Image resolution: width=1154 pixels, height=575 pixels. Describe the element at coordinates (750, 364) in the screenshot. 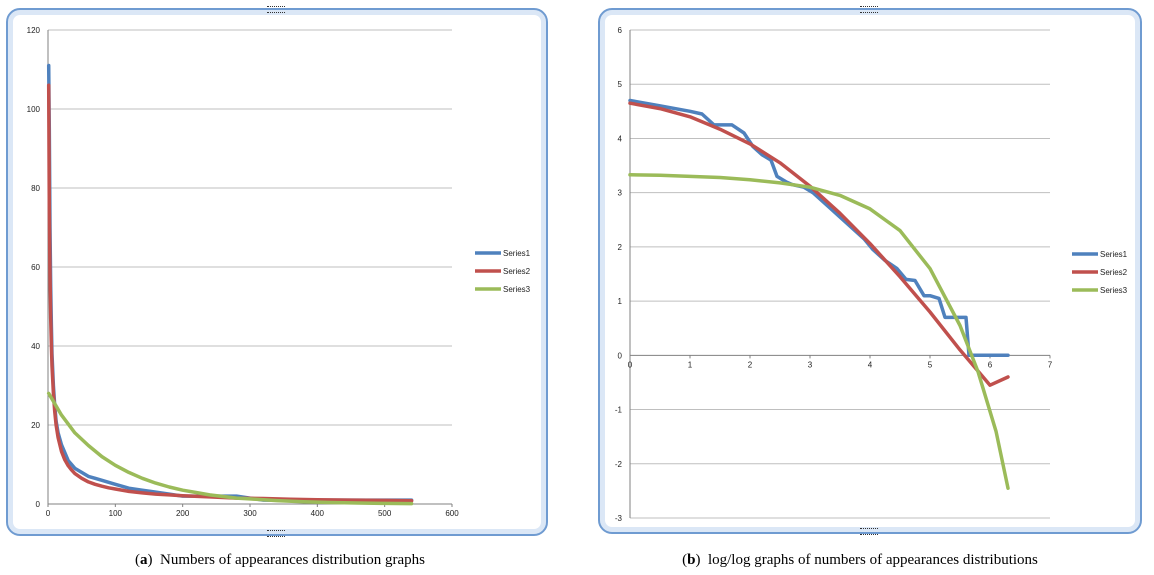

I see `x-tick-label: 2` at that location.